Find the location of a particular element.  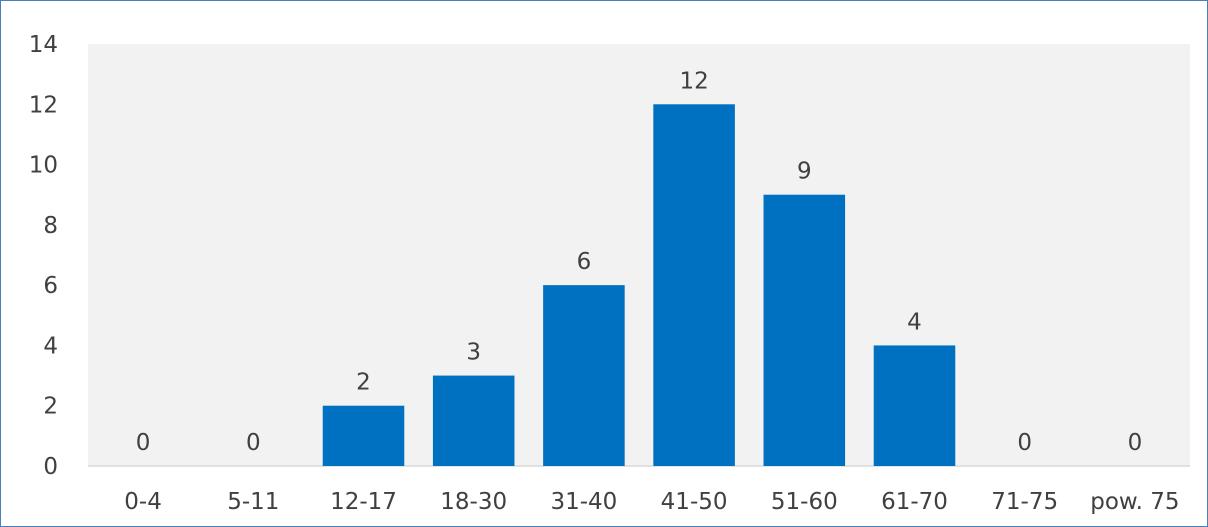

y-tick-label: 0 is located at coordinates (50, 467).